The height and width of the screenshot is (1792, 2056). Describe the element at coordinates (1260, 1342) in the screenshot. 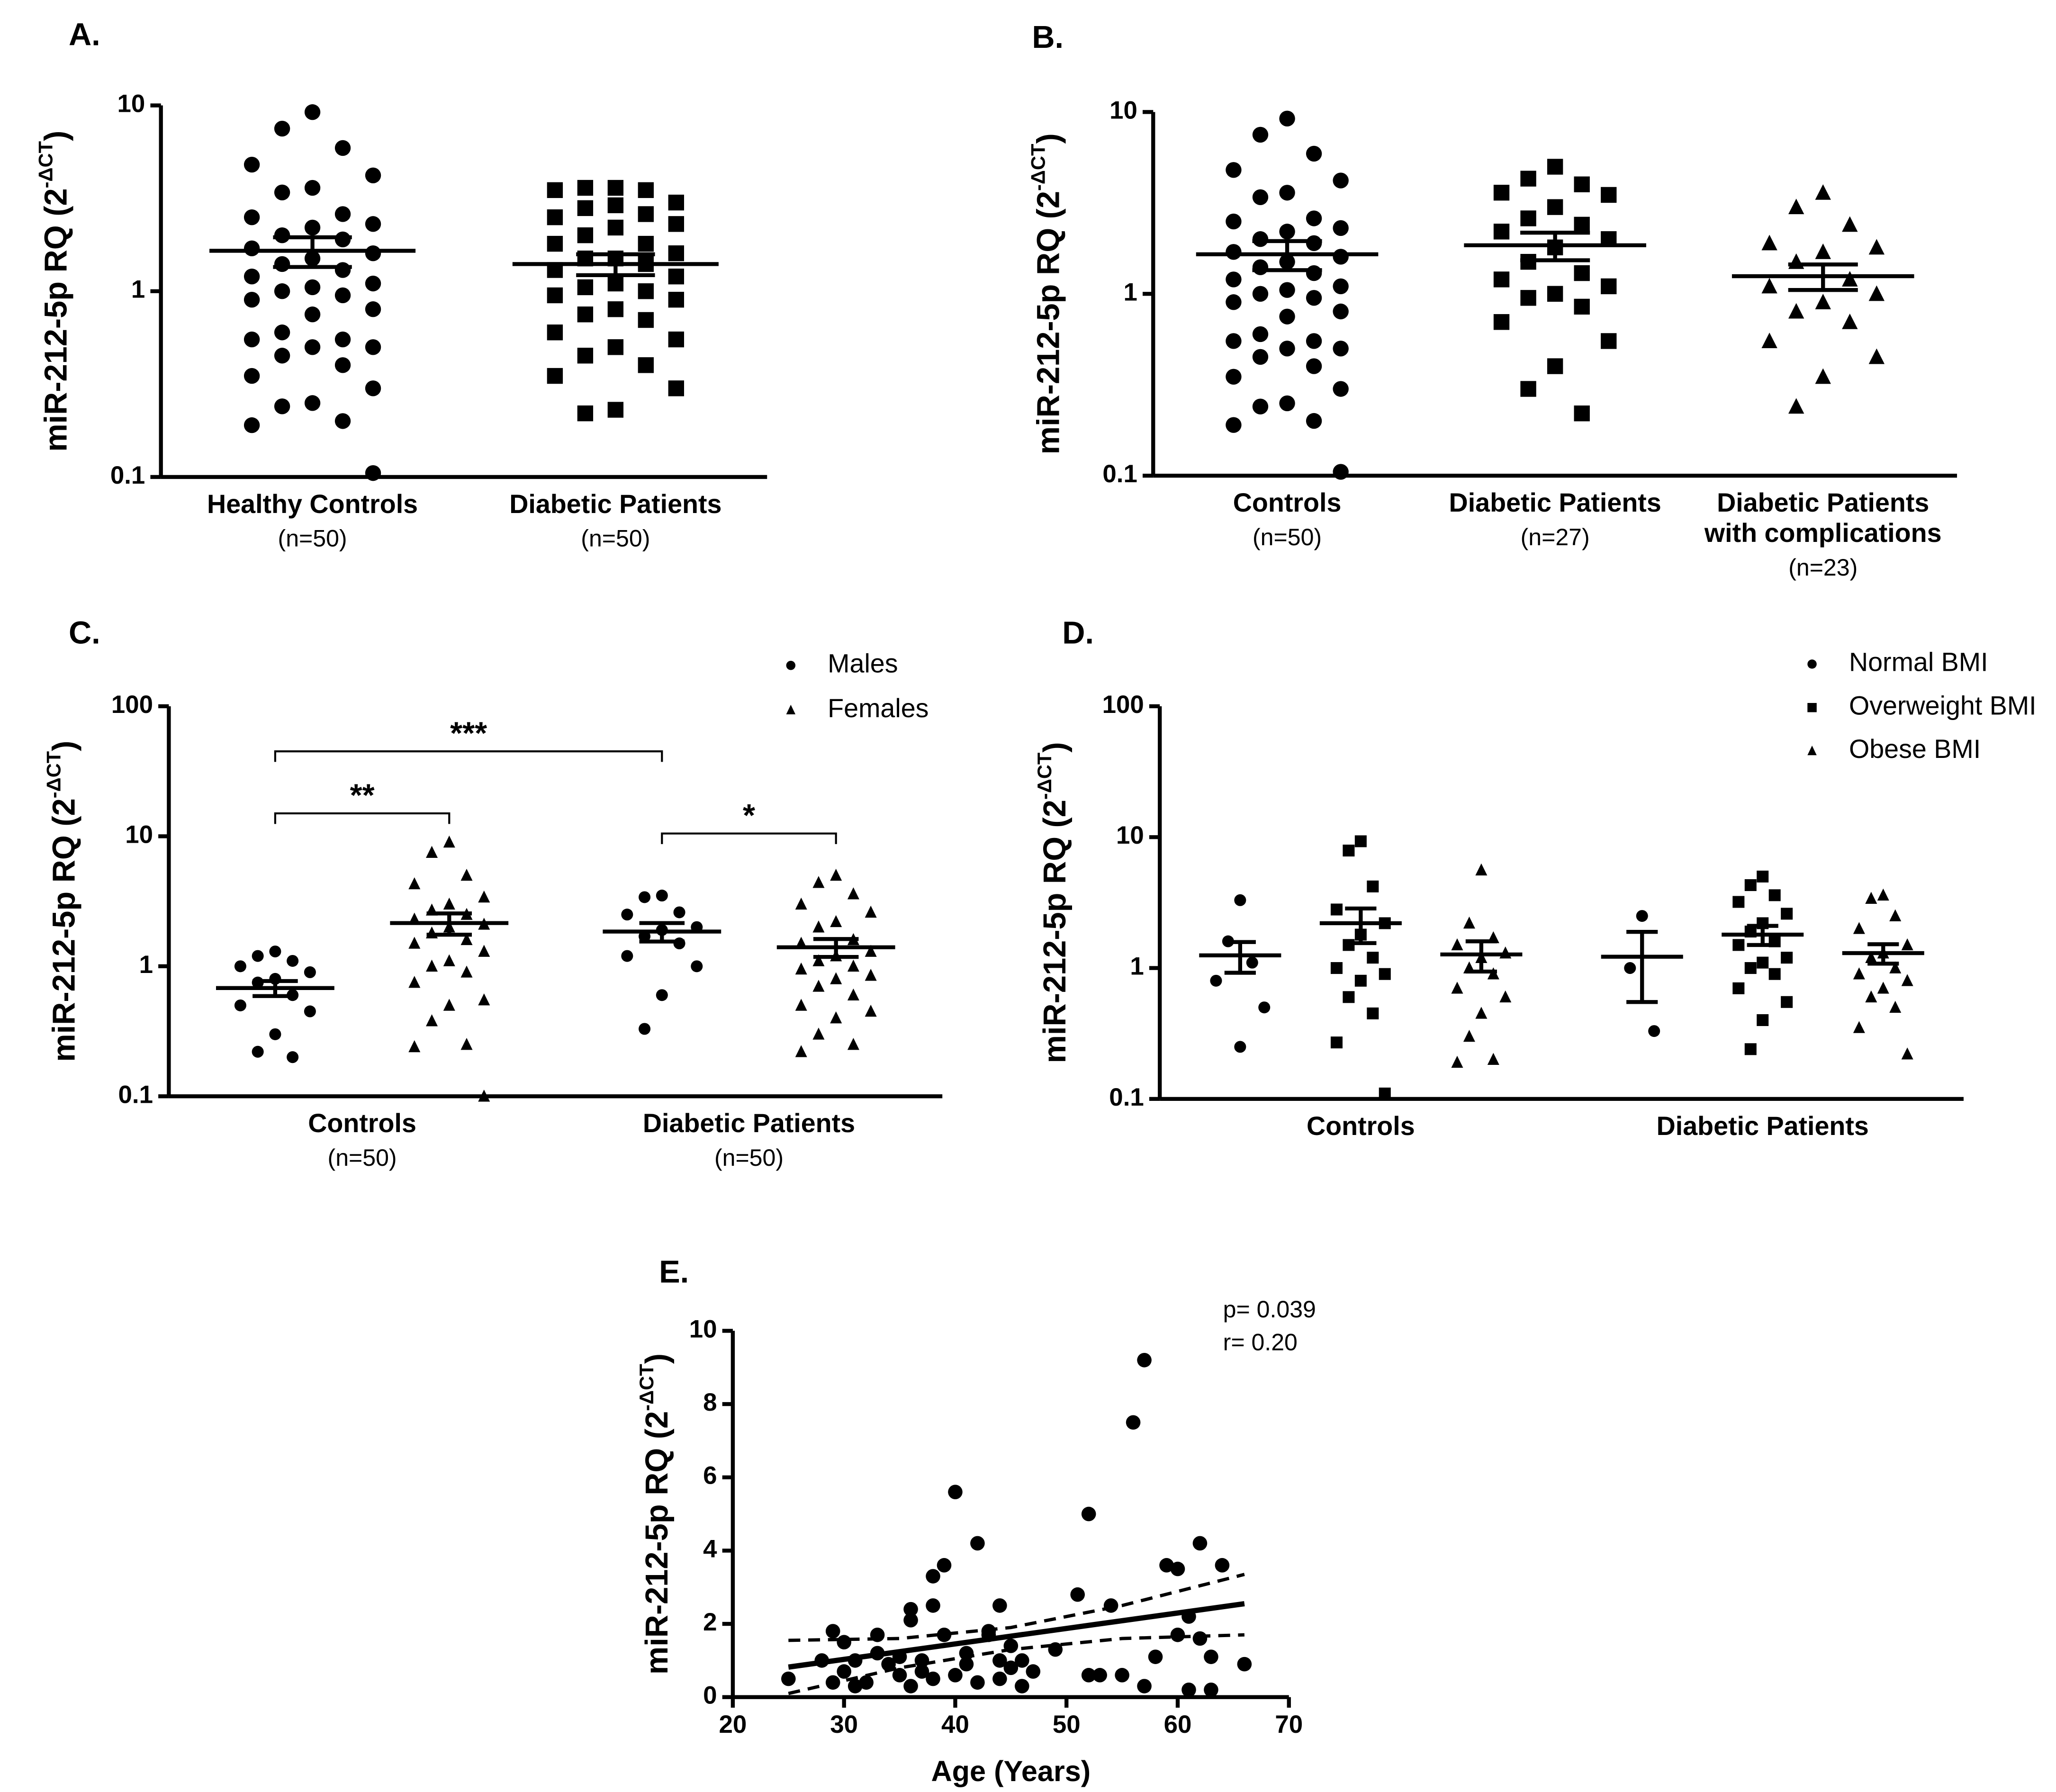

I see `stat-annotation: r= 0.20` at that location.